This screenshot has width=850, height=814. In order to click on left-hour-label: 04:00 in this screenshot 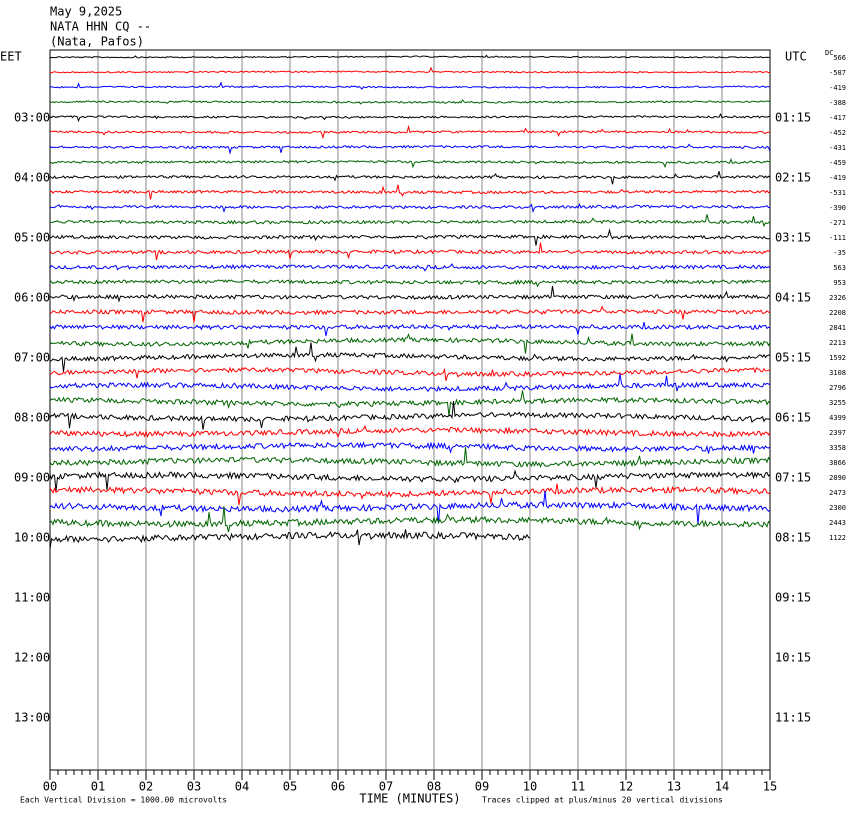, I will do `click(32, 178)`.